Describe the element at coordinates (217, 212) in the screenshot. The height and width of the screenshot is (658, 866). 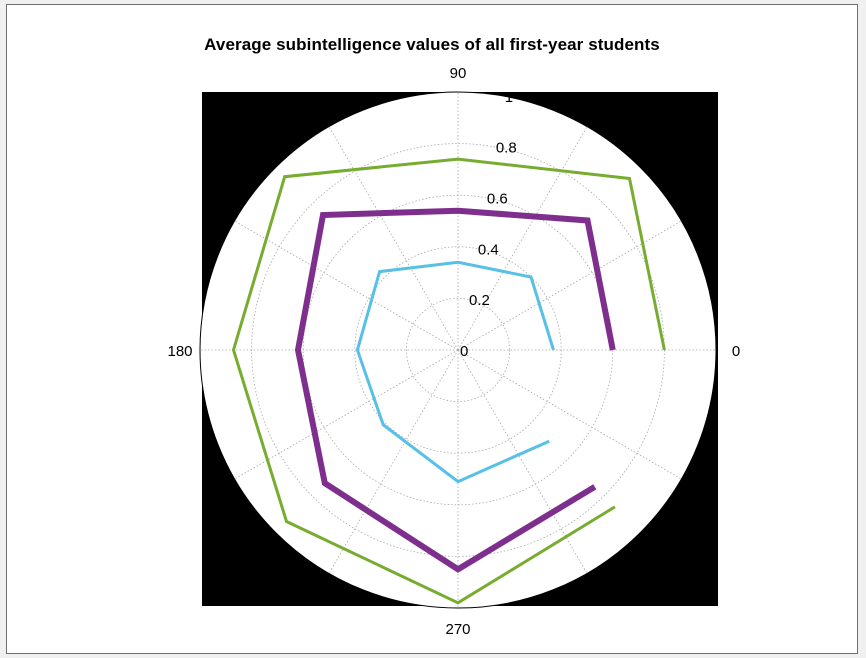
I see `angle-tick-label: 150` at that location.